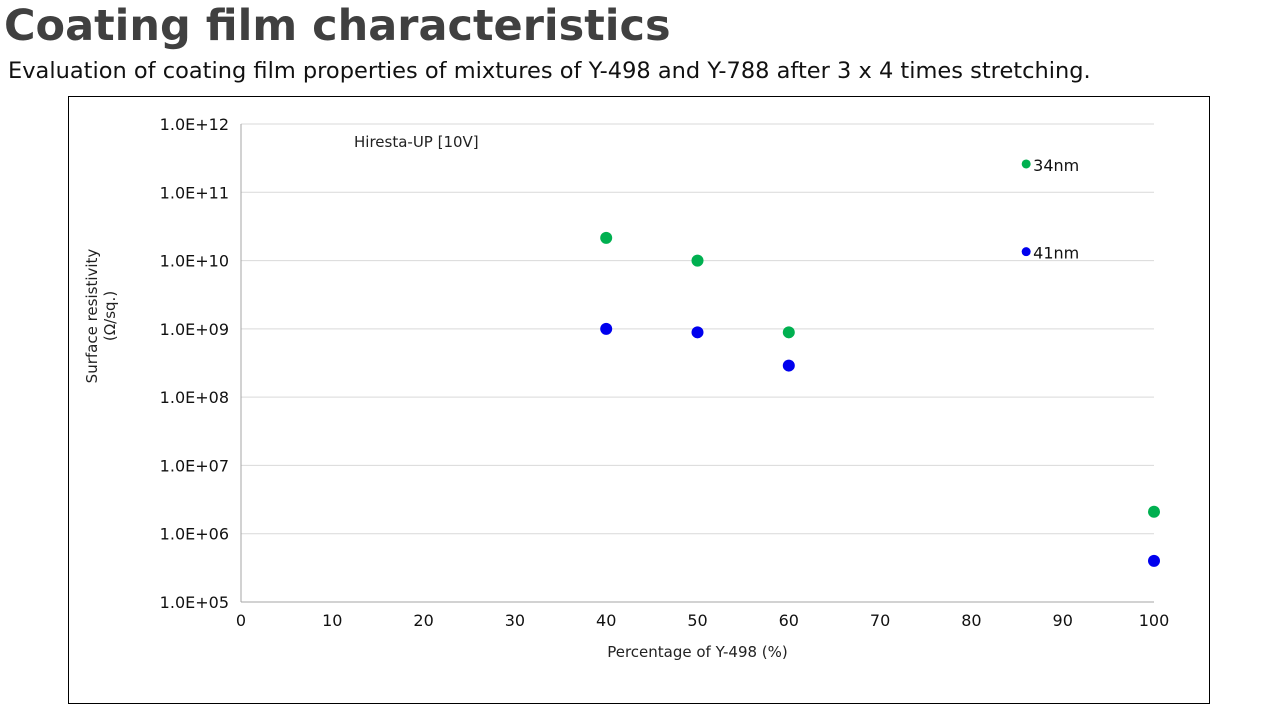 The image size is (1275, 710). Describe the element at coordinates (789, 620) in the screenshot. I see `x-tick-label: 60` at that location.